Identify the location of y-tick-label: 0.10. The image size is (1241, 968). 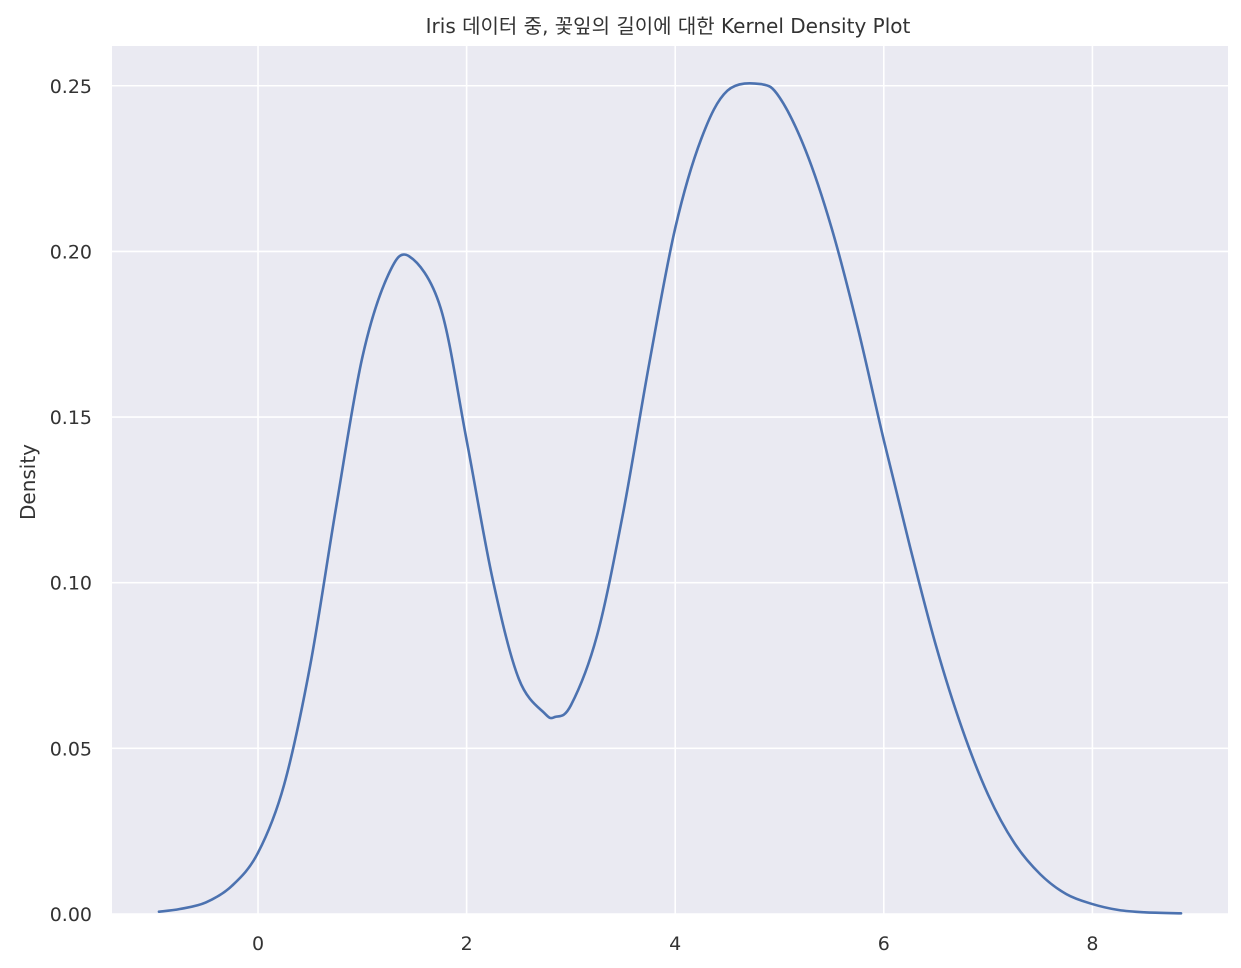
(71, 584).